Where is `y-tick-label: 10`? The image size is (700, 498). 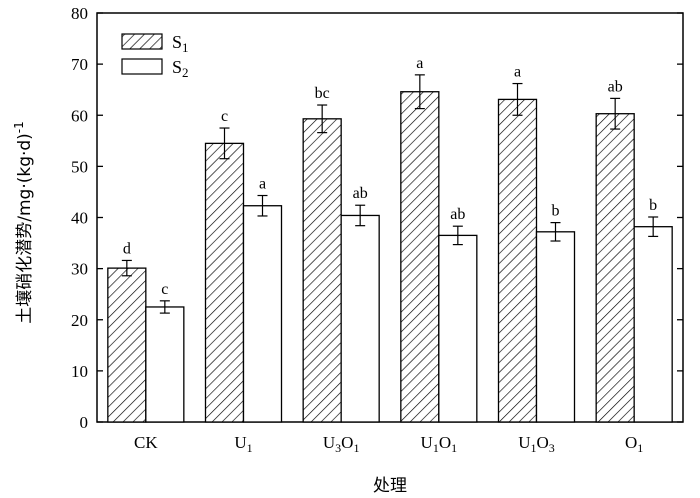 y-tick-label: 10 is located at coordinates (79, 371).